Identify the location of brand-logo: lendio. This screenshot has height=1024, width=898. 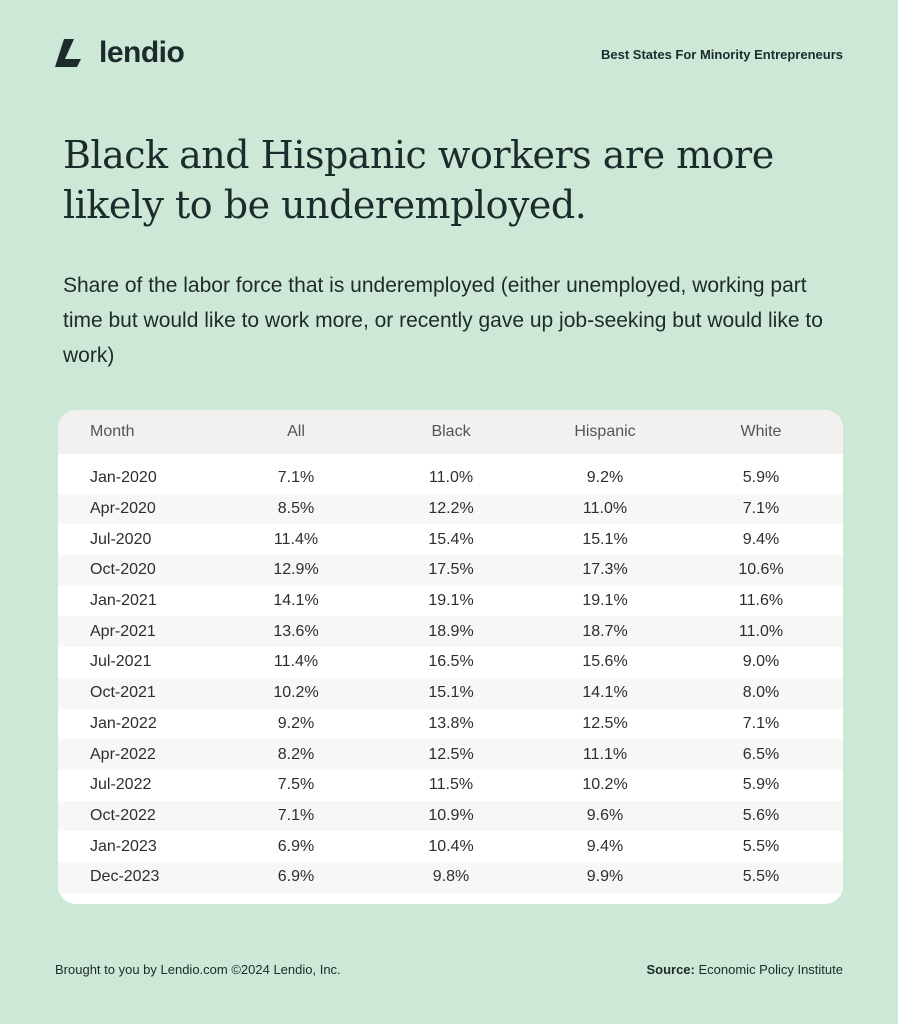
(120, 53).